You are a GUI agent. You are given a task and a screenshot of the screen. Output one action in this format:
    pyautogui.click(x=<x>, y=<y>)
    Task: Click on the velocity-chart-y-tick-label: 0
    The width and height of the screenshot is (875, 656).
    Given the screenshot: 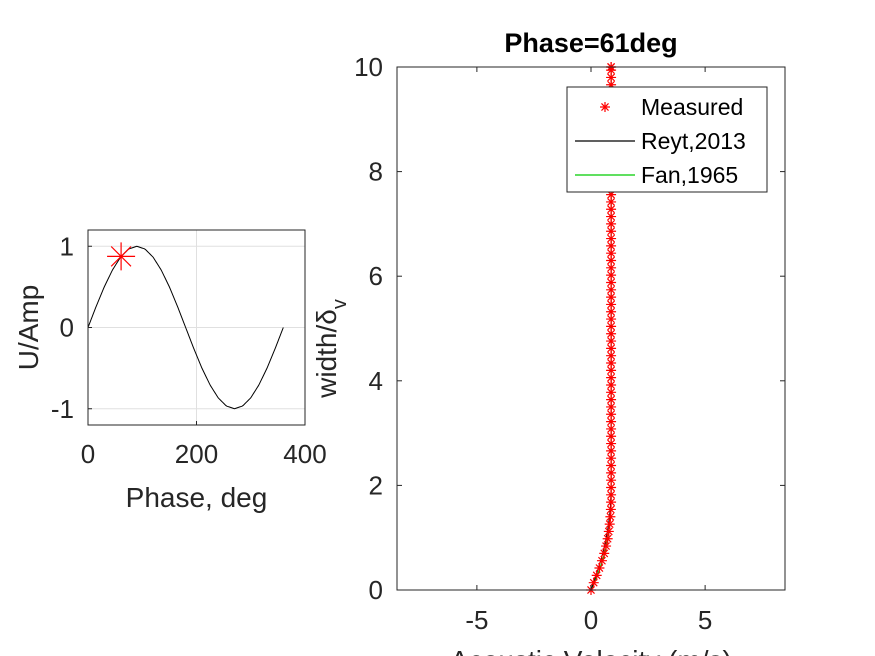 What is the action you would take?
    pyautogui.click(x=376, y=590)
    